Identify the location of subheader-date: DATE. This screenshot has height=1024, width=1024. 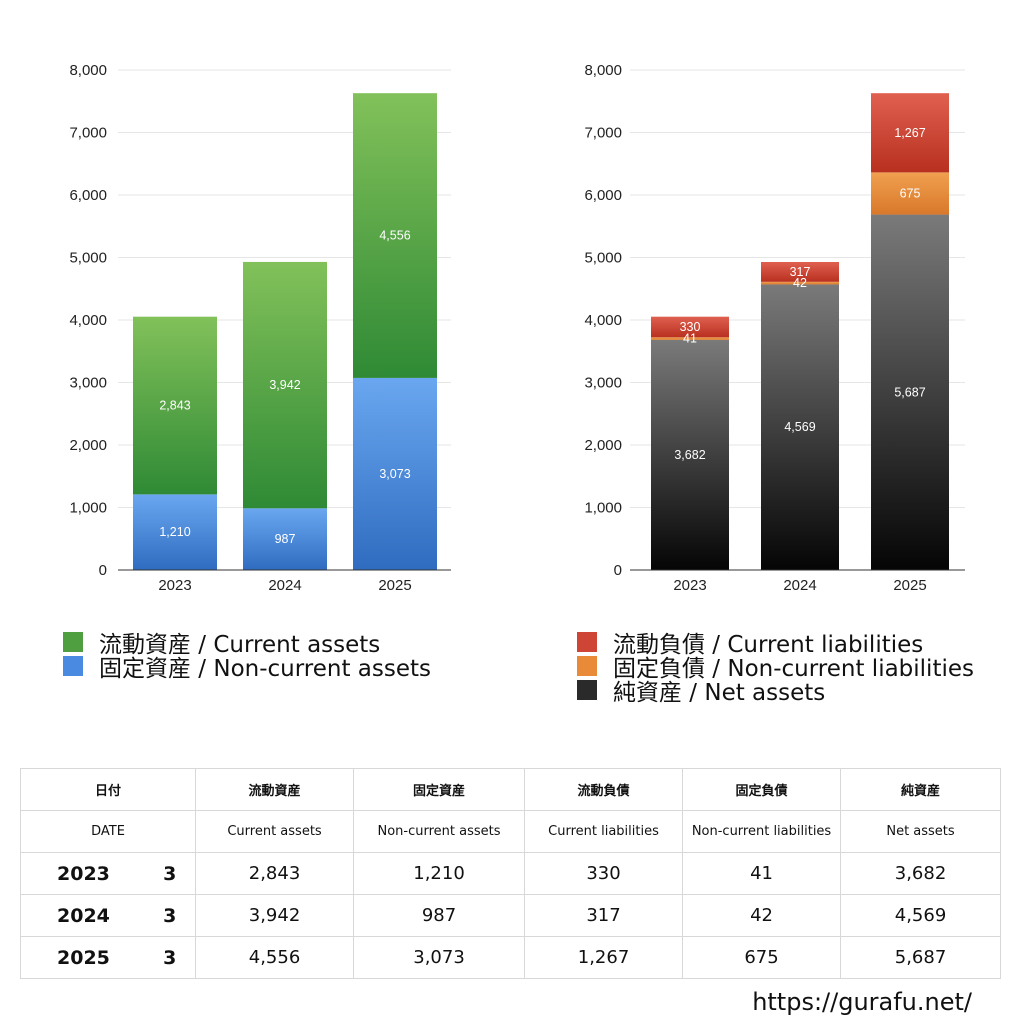
(108, 831).